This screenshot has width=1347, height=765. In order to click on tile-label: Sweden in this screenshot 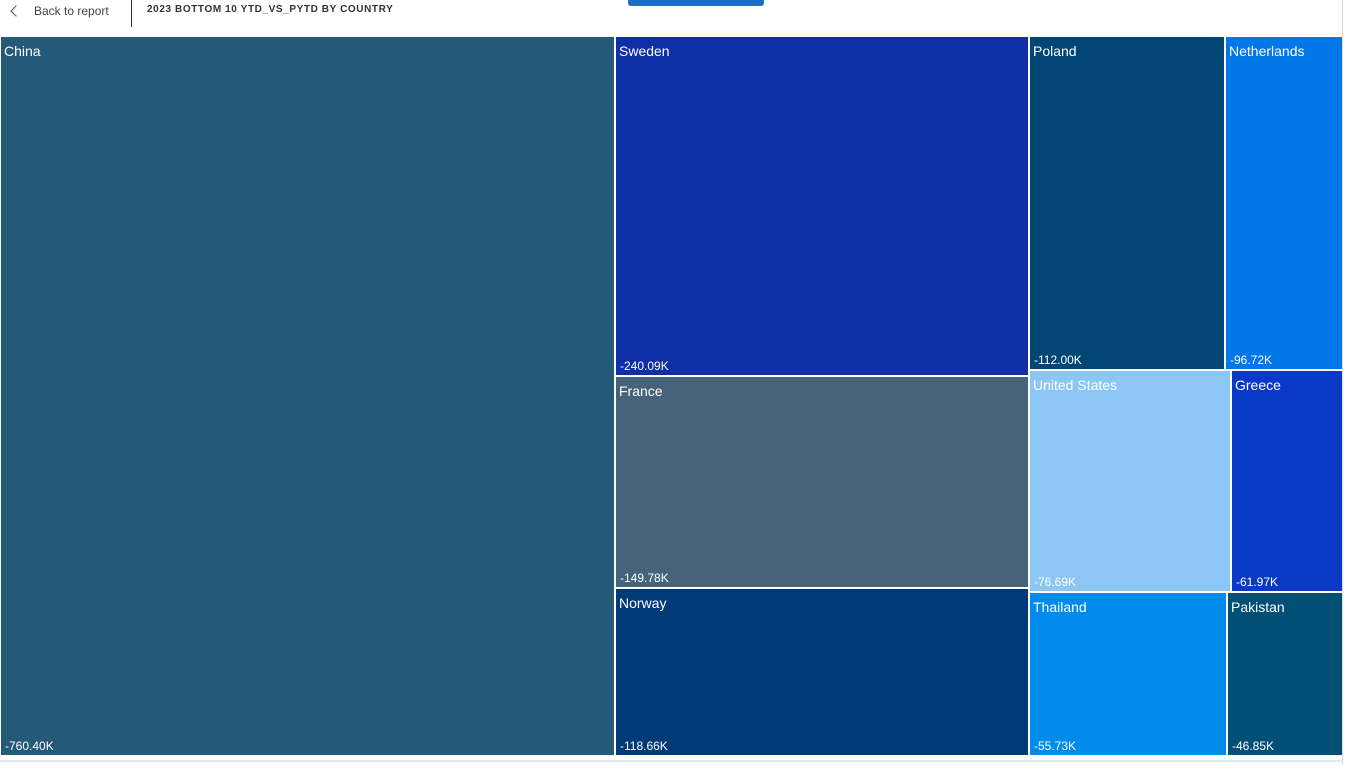, I will do `click(644, 51)`.